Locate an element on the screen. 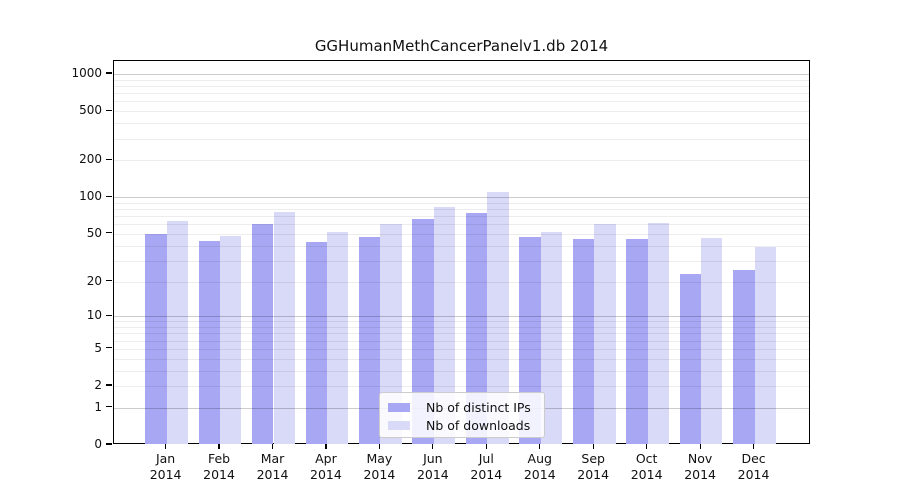 The height and width of the screenshot is (500, 900). bar-downloads-jul is located at coordinates (498, 318).